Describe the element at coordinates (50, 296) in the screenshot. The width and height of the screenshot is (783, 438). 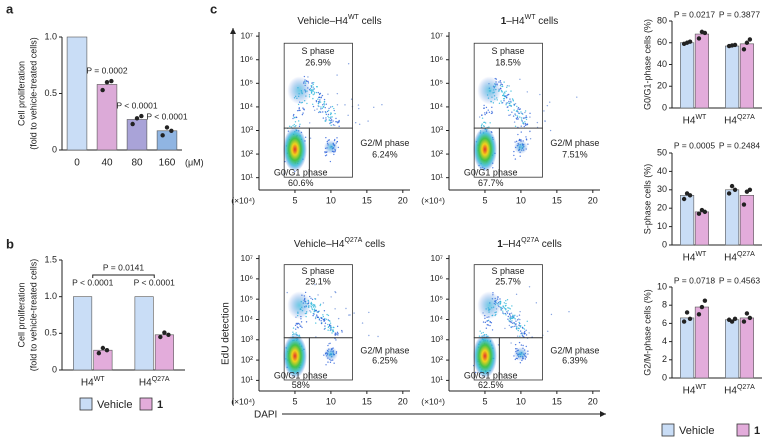
I see `y-tick-label: 1.0` at that location.